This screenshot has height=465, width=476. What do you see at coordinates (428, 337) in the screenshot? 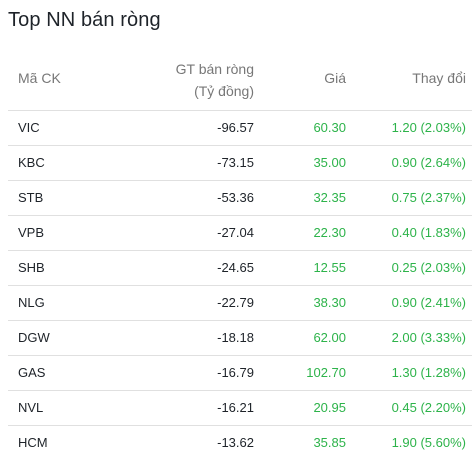
I see `price-change: 2.00 (3.33%)` at bounding box center [428, 337].